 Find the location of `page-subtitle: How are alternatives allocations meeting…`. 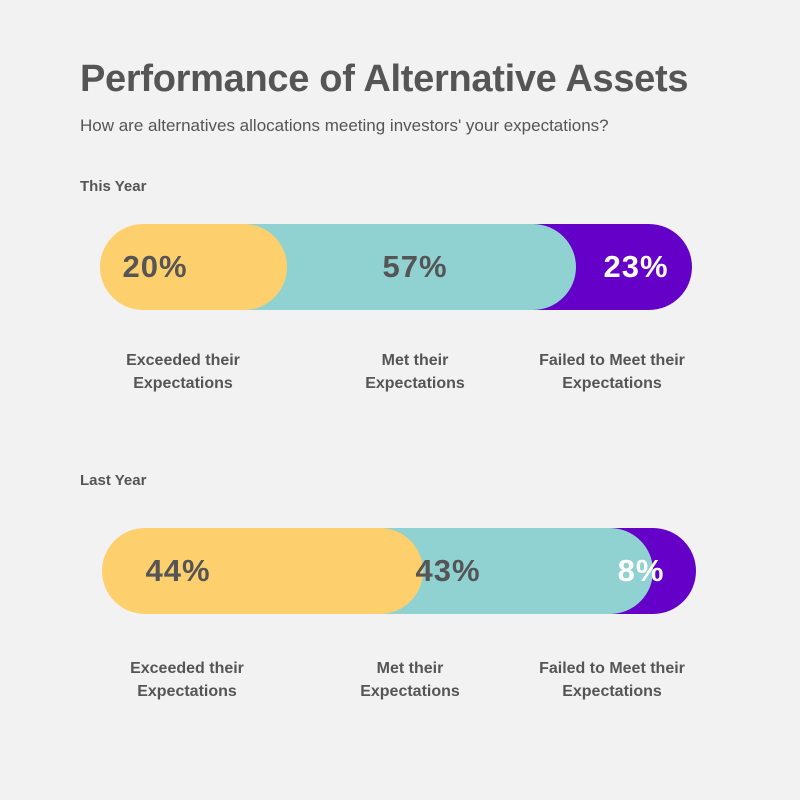

page-subtitle: How are alternatives allocations meeting… is located at coordinates (344, 125).